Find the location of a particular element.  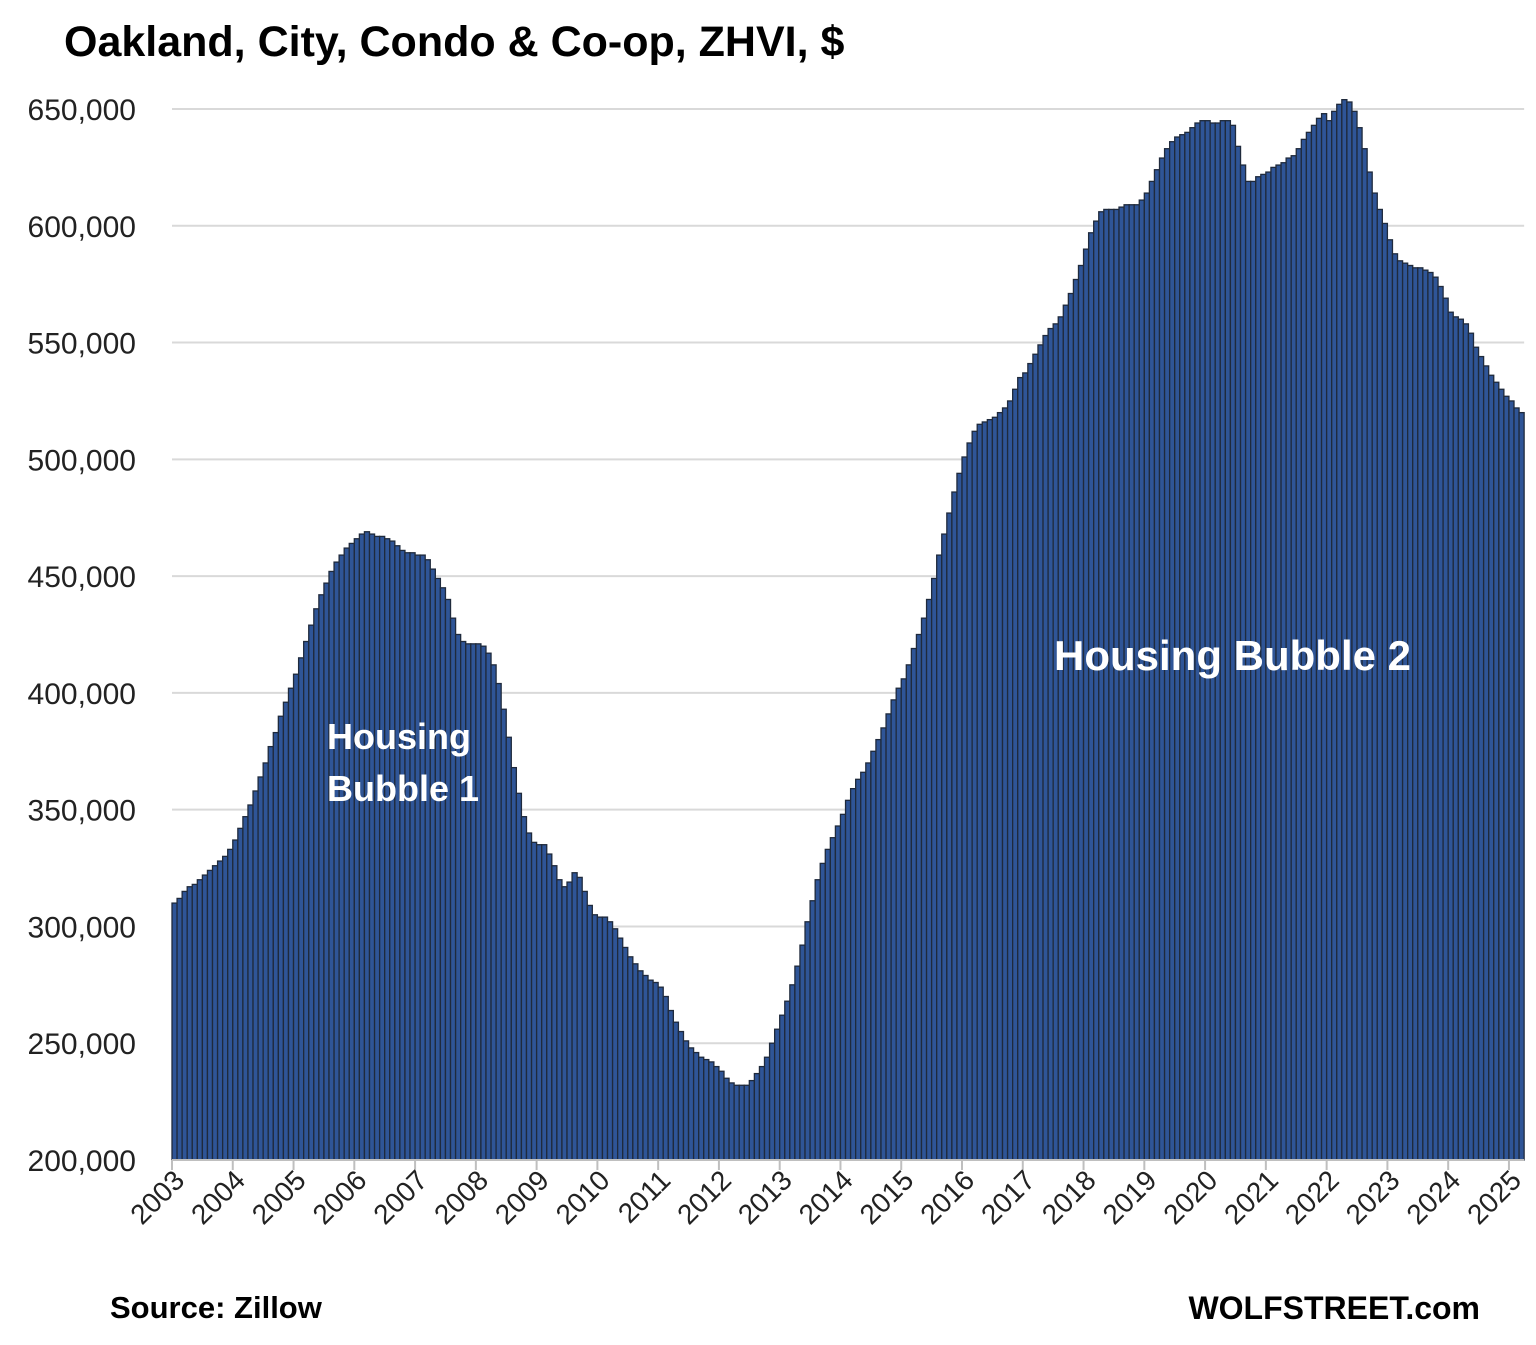

x-tick-label: 2011 is located at coordinates (644, 1196).